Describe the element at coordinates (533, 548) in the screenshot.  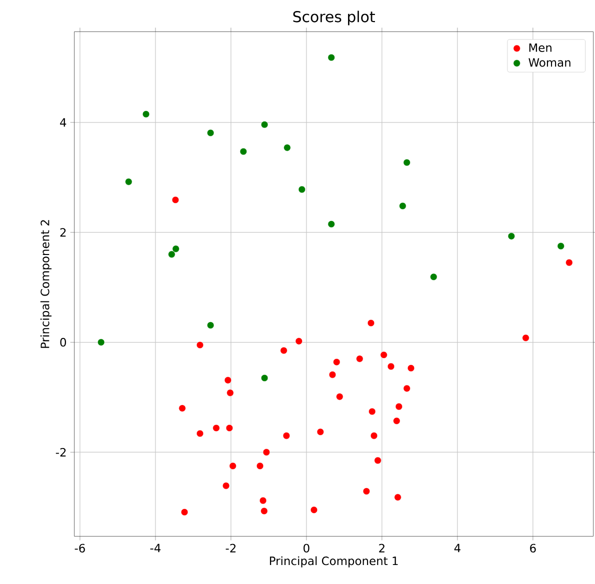
I see `x-tick-label: 6` at that location.